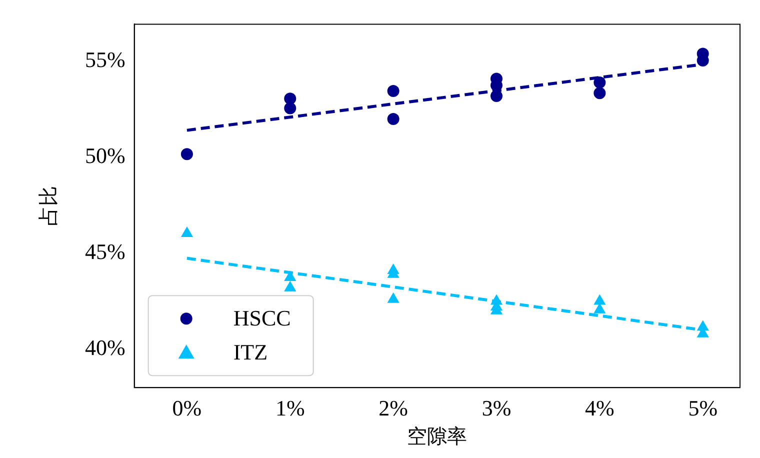 Image resolution: width=760 pixels, height=458 pixels. Describe the element at coordinates (105, 347) in the screenshot. I see `y-tick-label: 40%` at that location.